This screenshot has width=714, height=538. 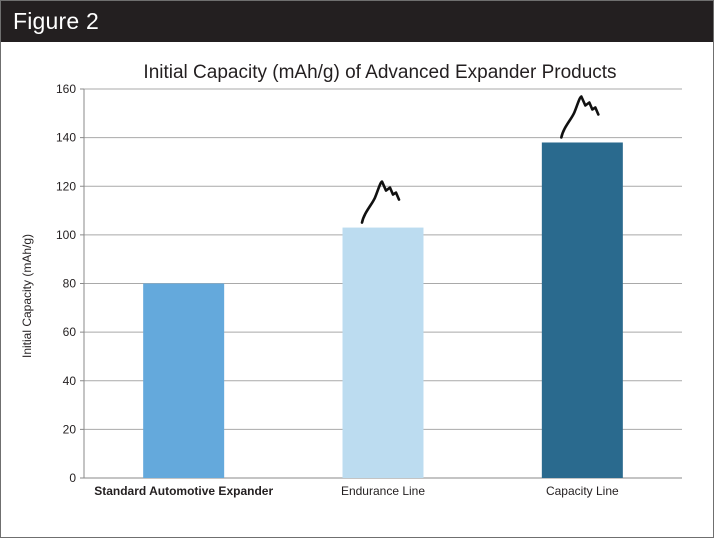 What do you see at coordinates (480, 159) in the screenshot?
I see `annotations` at bounding box center [480, 159].